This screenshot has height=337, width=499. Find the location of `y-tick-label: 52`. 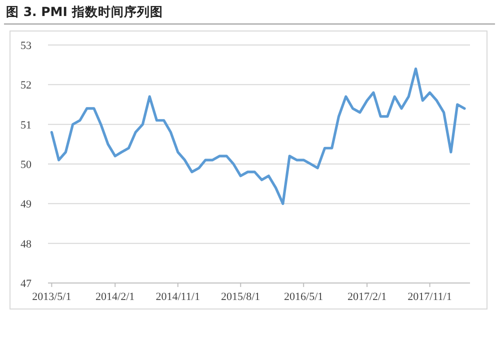

y-tick-label: 52 is located at coordinates (26, 86).